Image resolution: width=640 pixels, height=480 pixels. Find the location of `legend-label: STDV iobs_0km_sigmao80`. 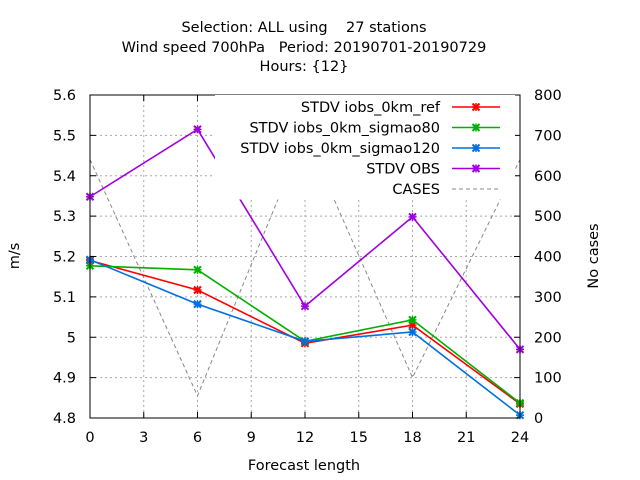

legend-label: STDV iobs_0km_sigmao80 is located at coordinates (344, 129).